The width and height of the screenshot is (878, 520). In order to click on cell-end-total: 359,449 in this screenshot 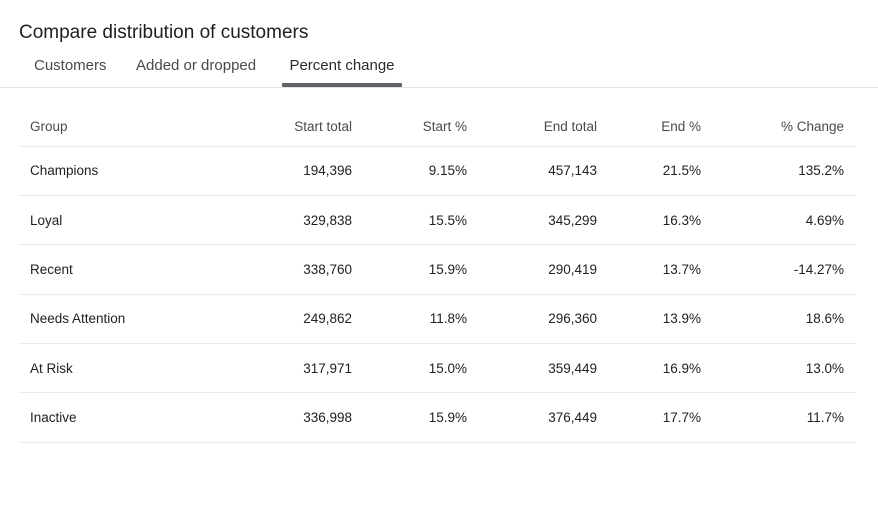, I will do `click(544, 368)`.